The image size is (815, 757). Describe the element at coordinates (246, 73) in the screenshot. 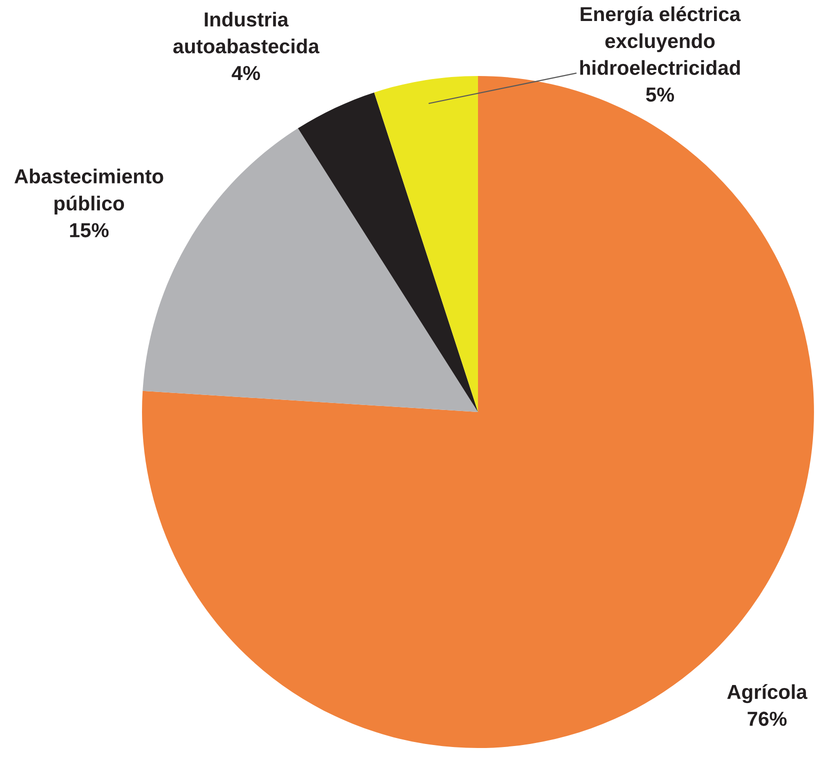

I see `data-label: 4%` at that location.